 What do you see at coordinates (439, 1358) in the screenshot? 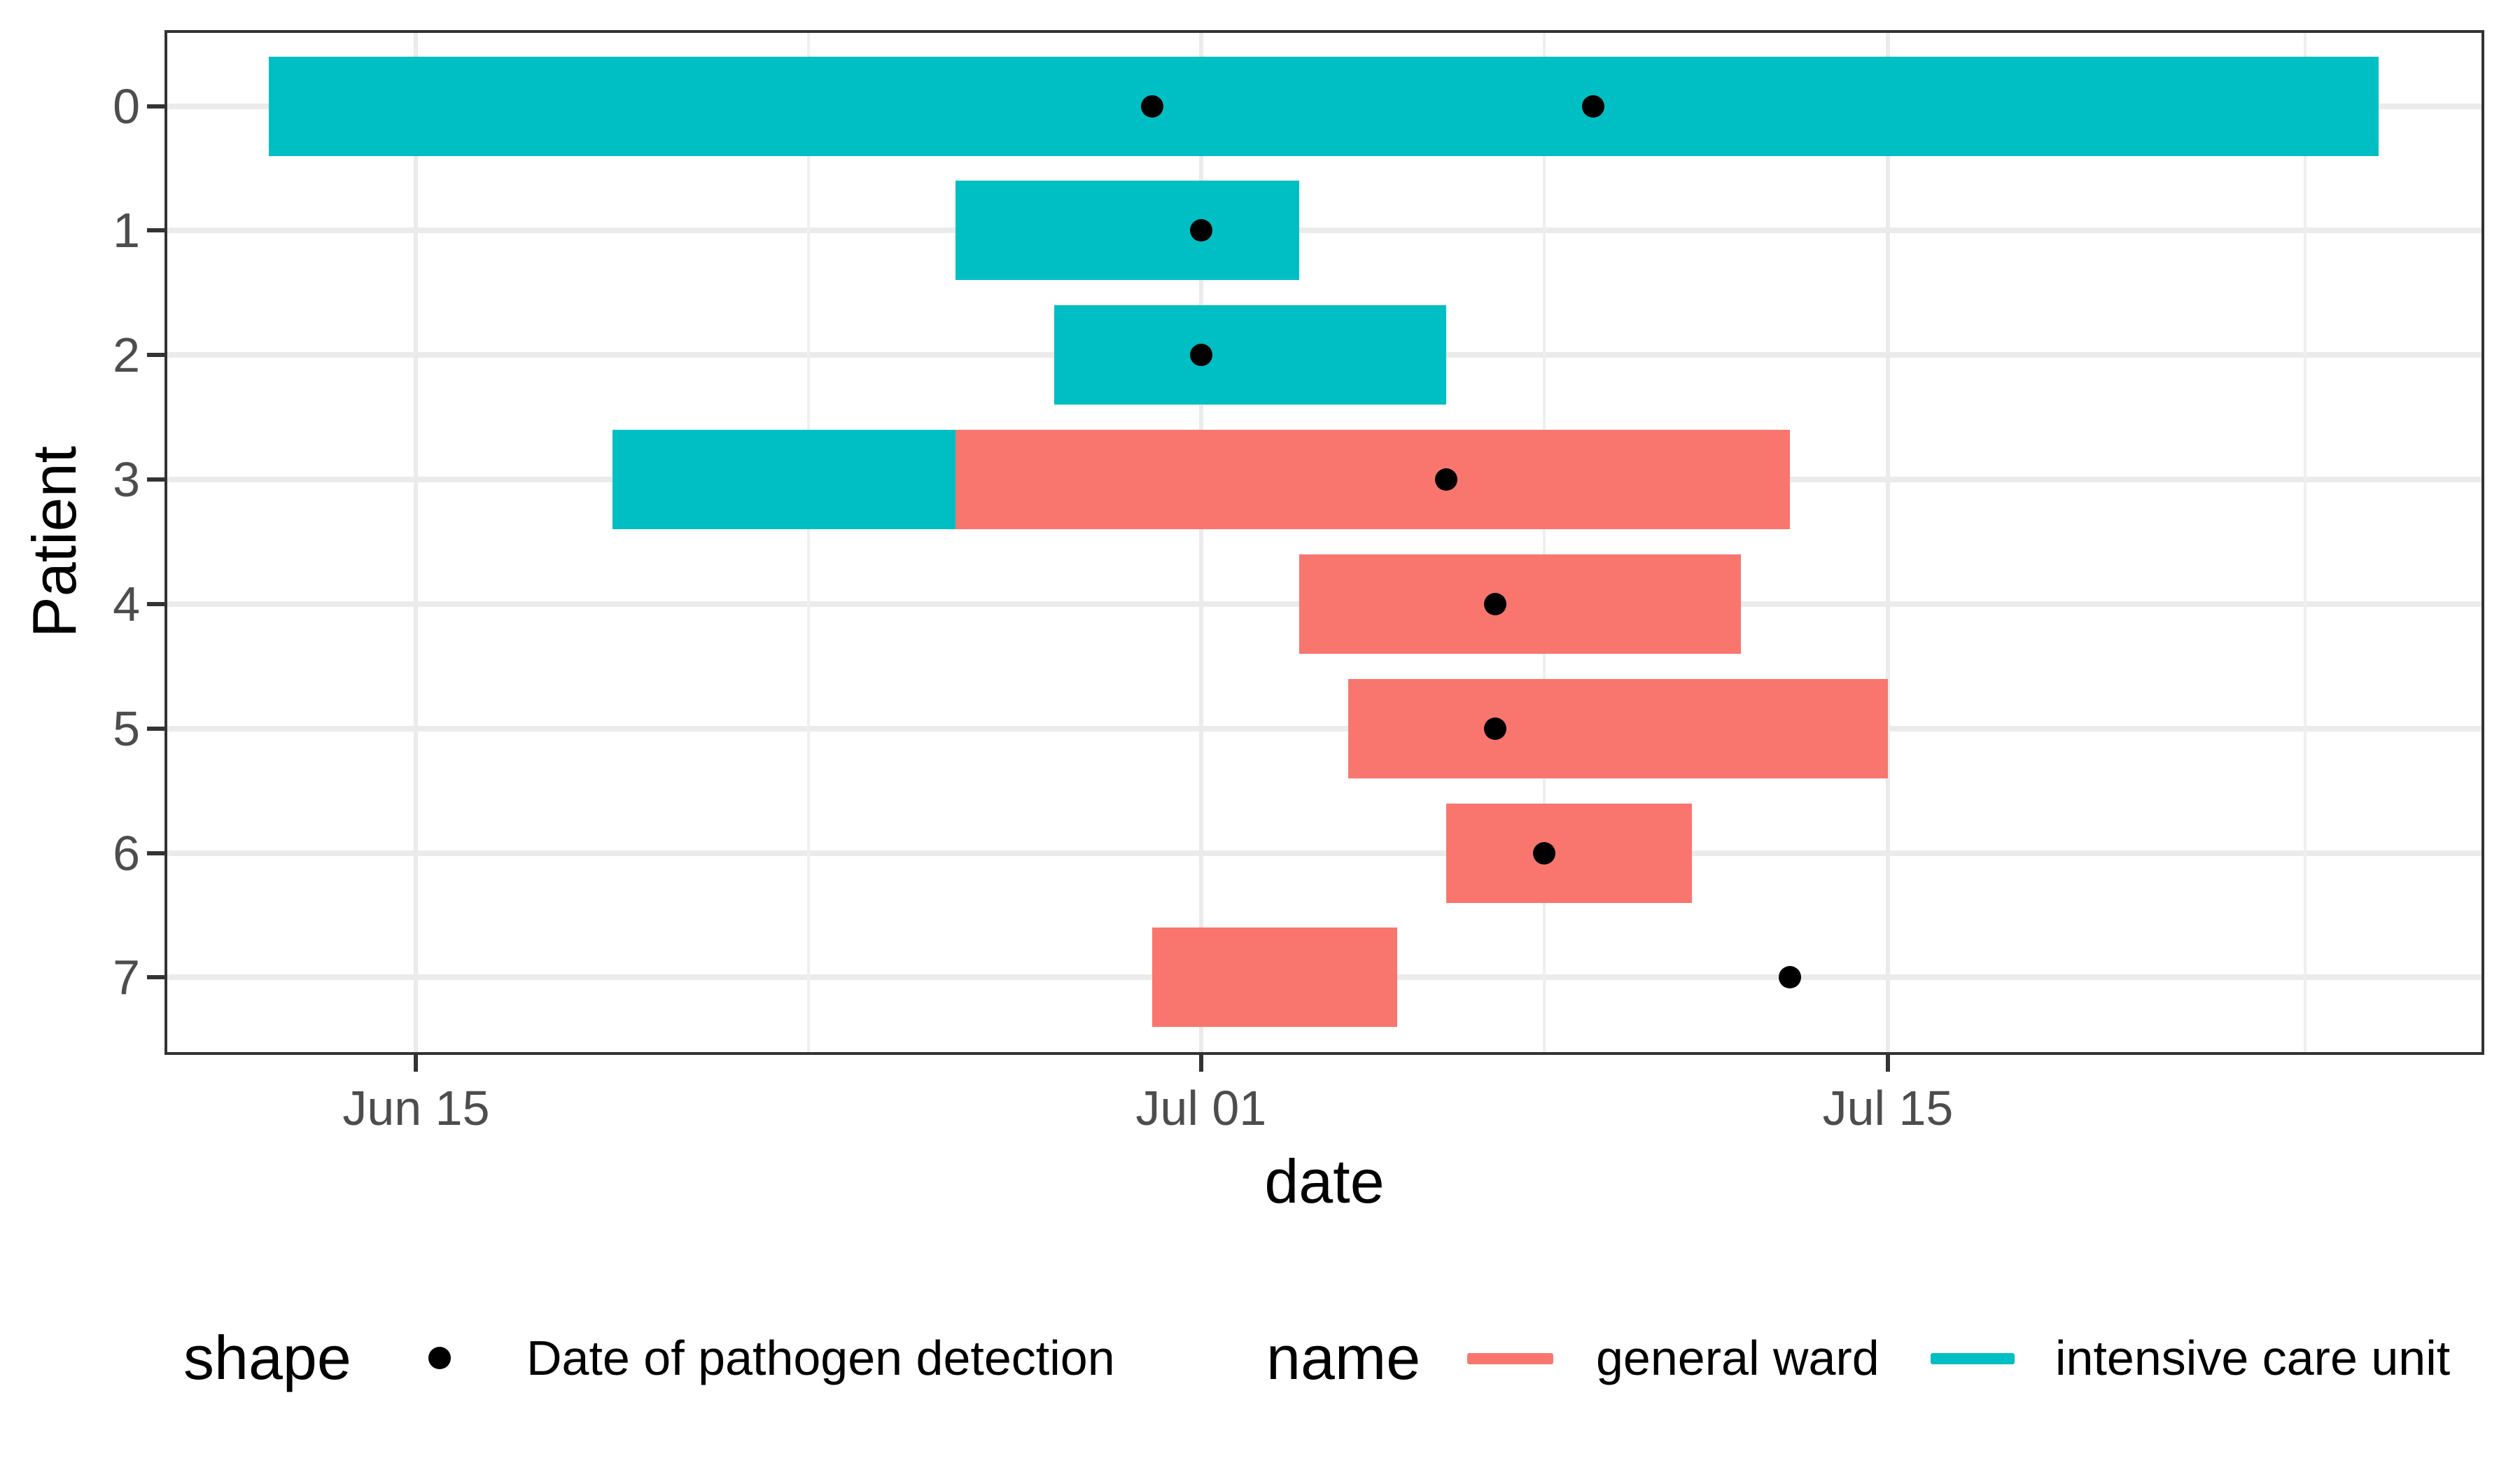
I see `detection-dot-legend-icon` at bounding box center [439, 1358].